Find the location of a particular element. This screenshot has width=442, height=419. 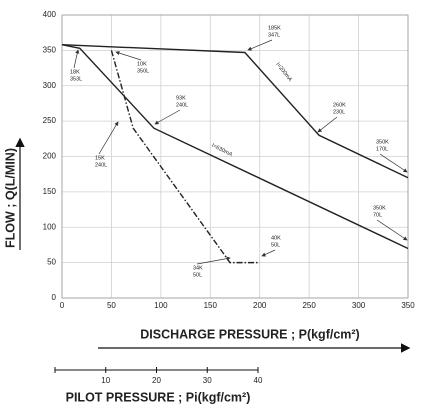

y-tick-label: 200 is located at coordinates (50, 156).